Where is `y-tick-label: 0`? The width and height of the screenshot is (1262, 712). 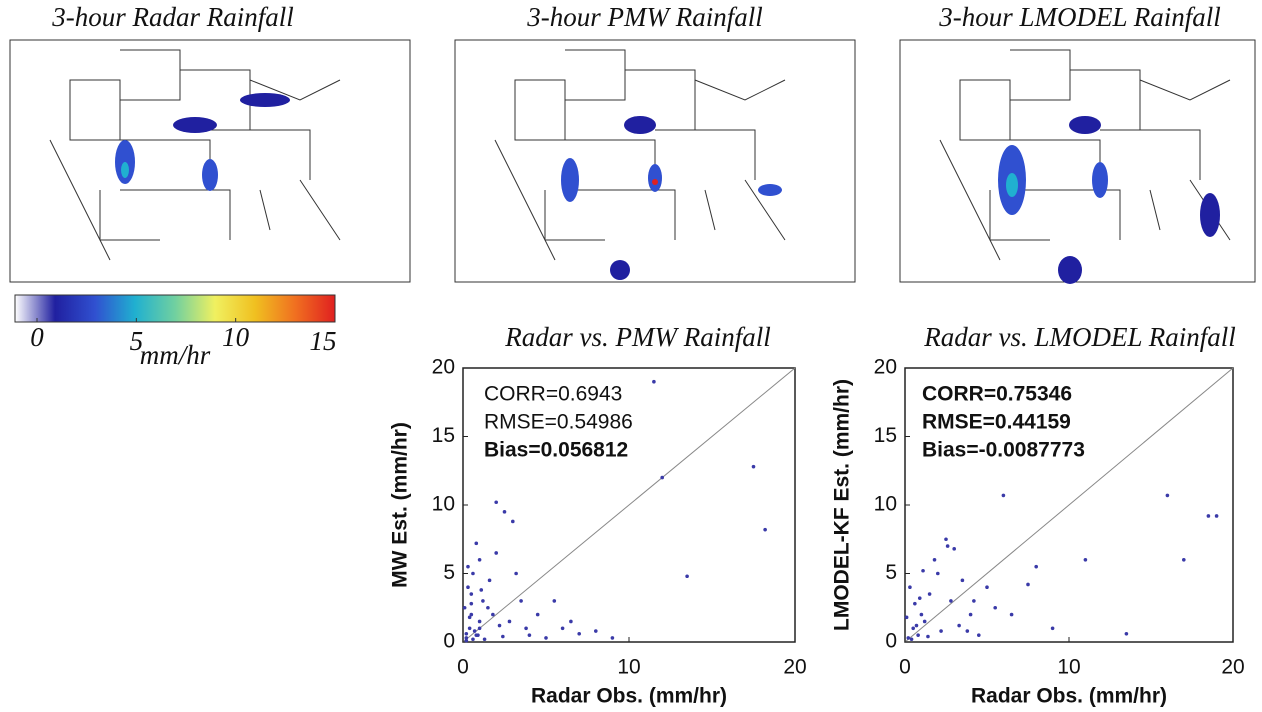 y-tick-label: 0 is located at coordinates (891, 641).